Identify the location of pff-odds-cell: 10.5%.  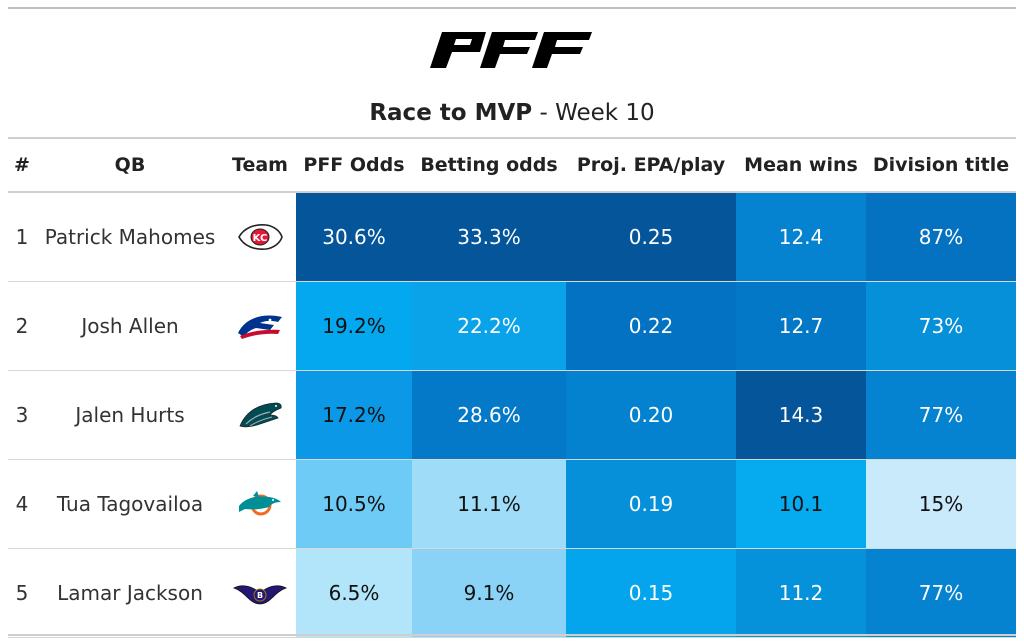
(354, 504).